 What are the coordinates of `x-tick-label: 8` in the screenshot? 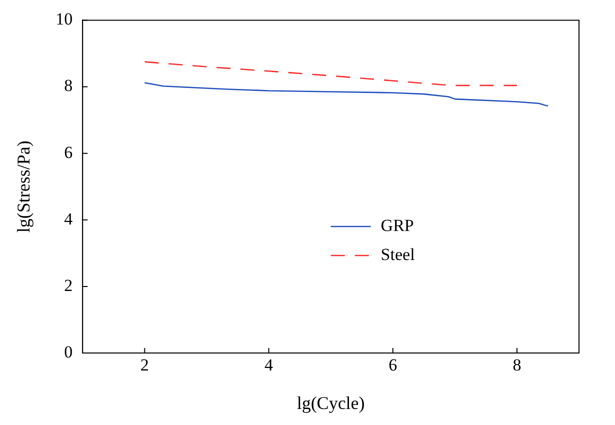 It's located at (517, 365).